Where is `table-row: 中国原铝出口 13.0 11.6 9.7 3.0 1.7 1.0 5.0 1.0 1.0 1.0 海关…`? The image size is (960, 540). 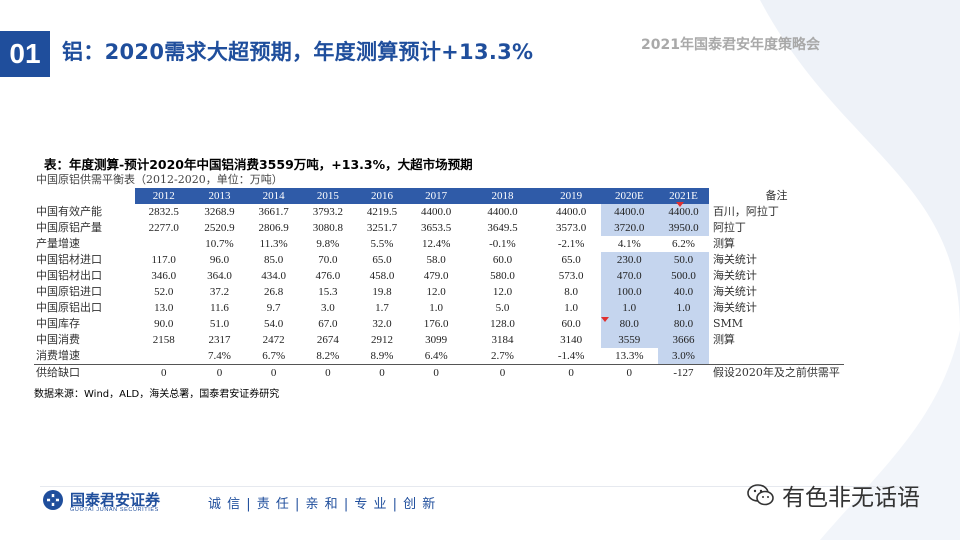 table-row: 中国原铝出口 13.0 11.6 9.7 3.0 1.7 1.0 5.0 1.0 1.0 1.0 海关… is located at coordinates (439, 308).